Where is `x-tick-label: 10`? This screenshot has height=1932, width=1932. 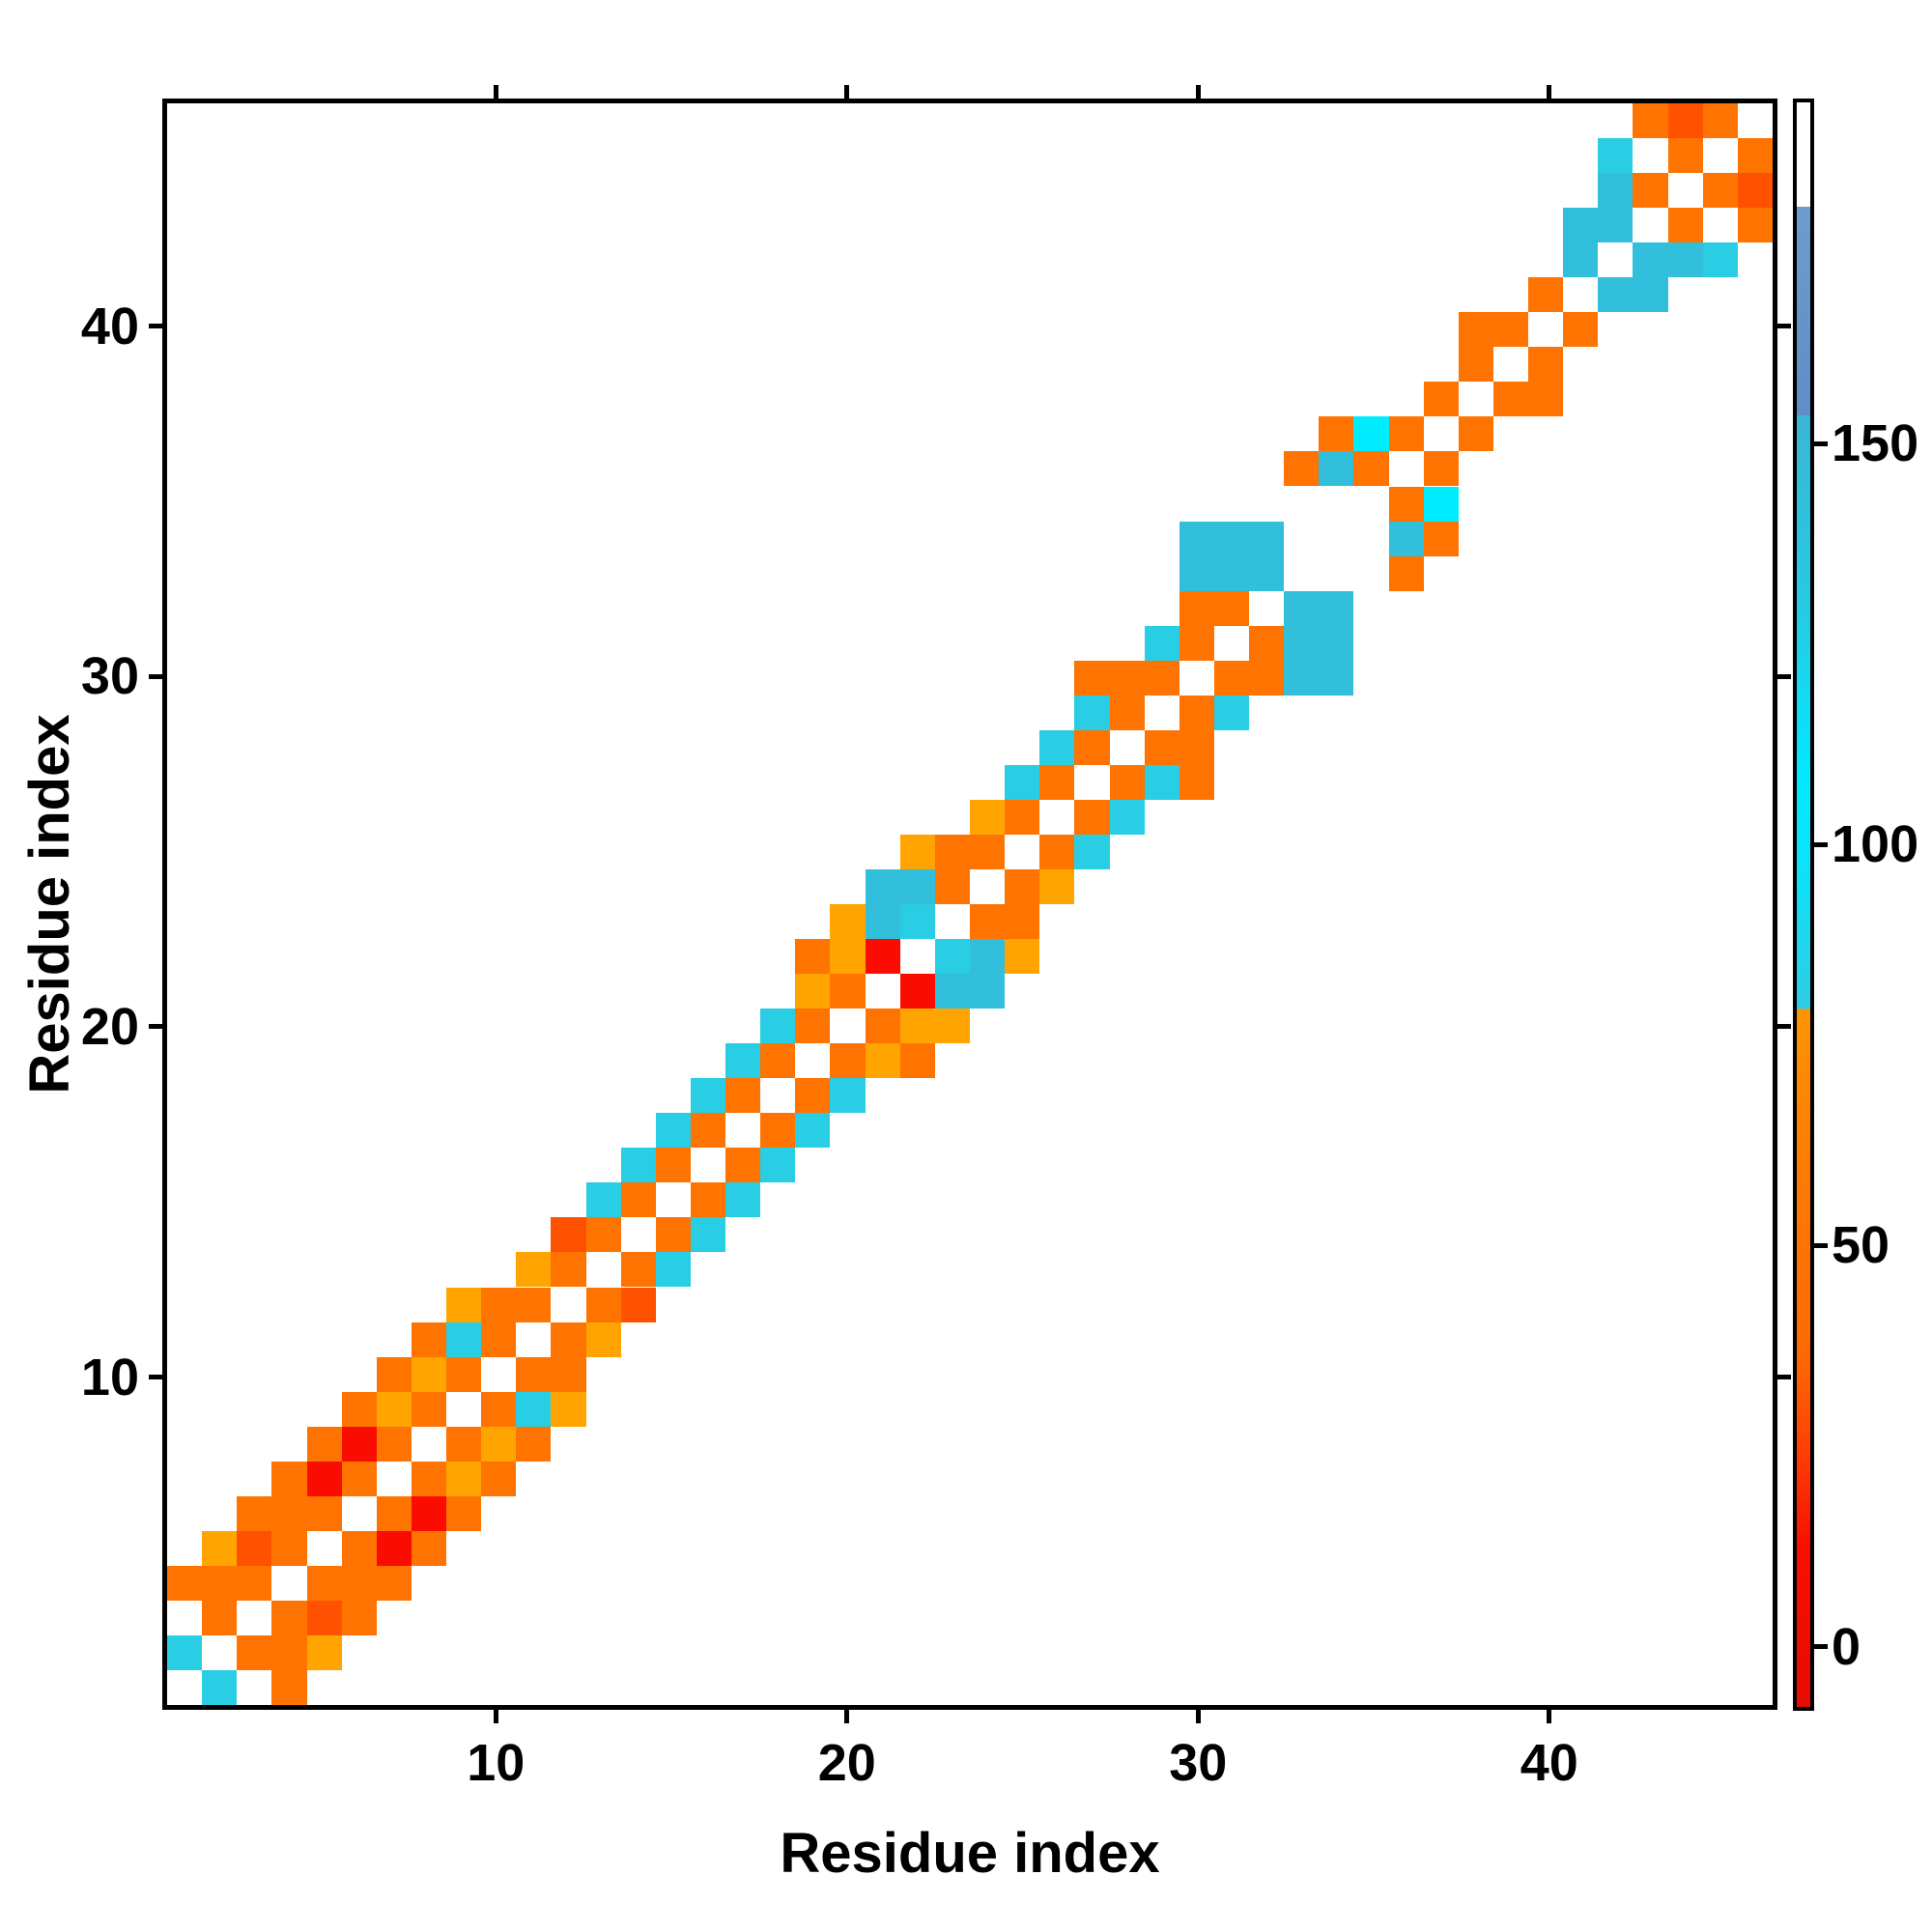 x-tick-label: 10 is located at coordinates (497, 1763).